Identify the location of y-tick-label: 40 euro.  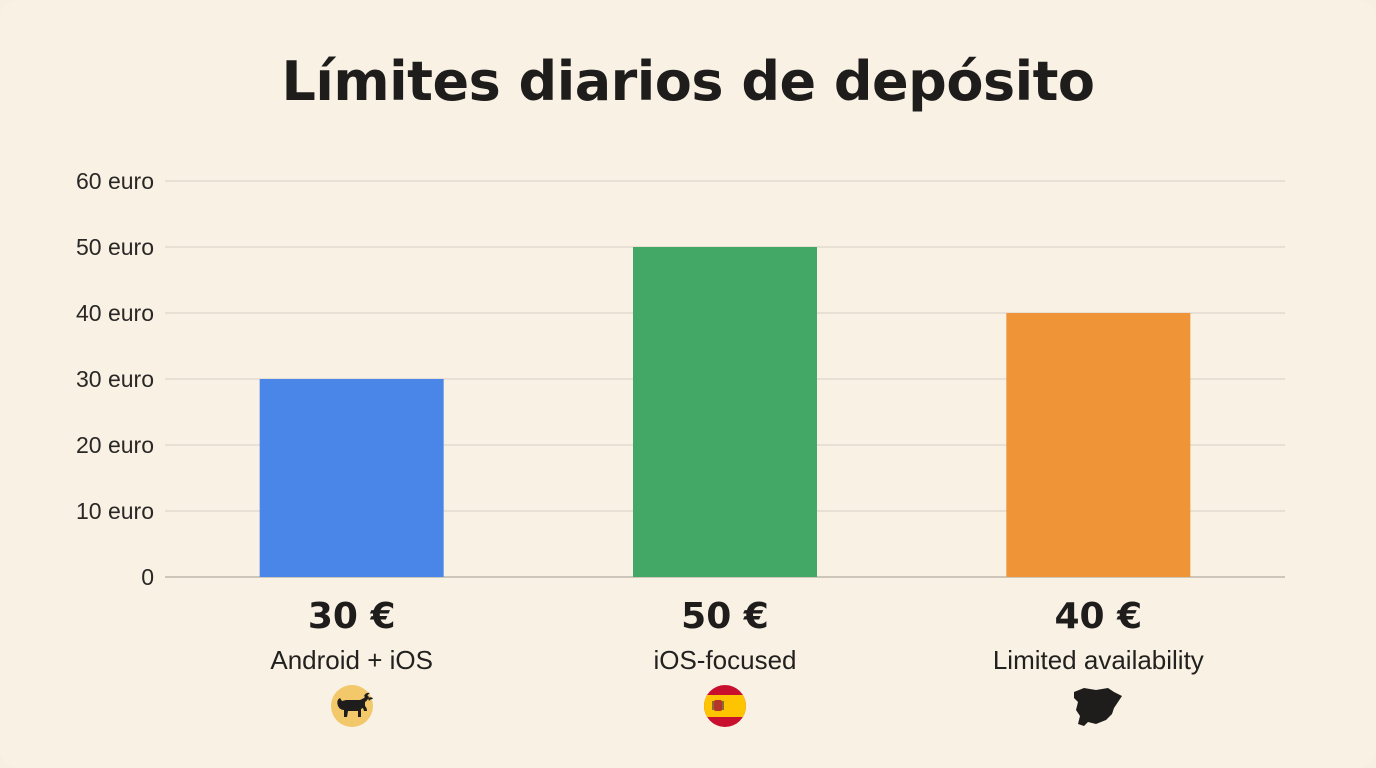
(115, 313).